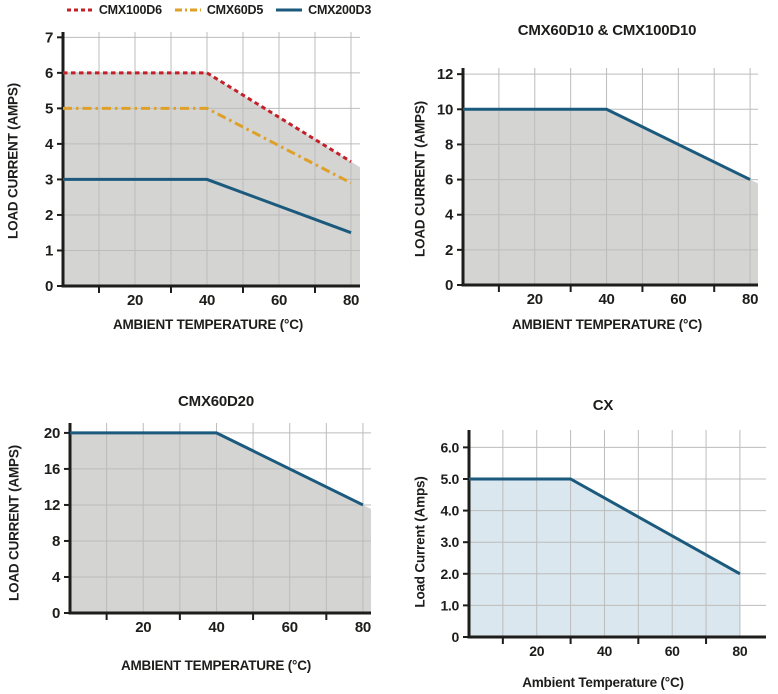 The width and height of the screenshot is (778, 694). What do you see at coordinates (605, 526) in the screenshot?
I see `series-CX` at bounding box center [605, 526].